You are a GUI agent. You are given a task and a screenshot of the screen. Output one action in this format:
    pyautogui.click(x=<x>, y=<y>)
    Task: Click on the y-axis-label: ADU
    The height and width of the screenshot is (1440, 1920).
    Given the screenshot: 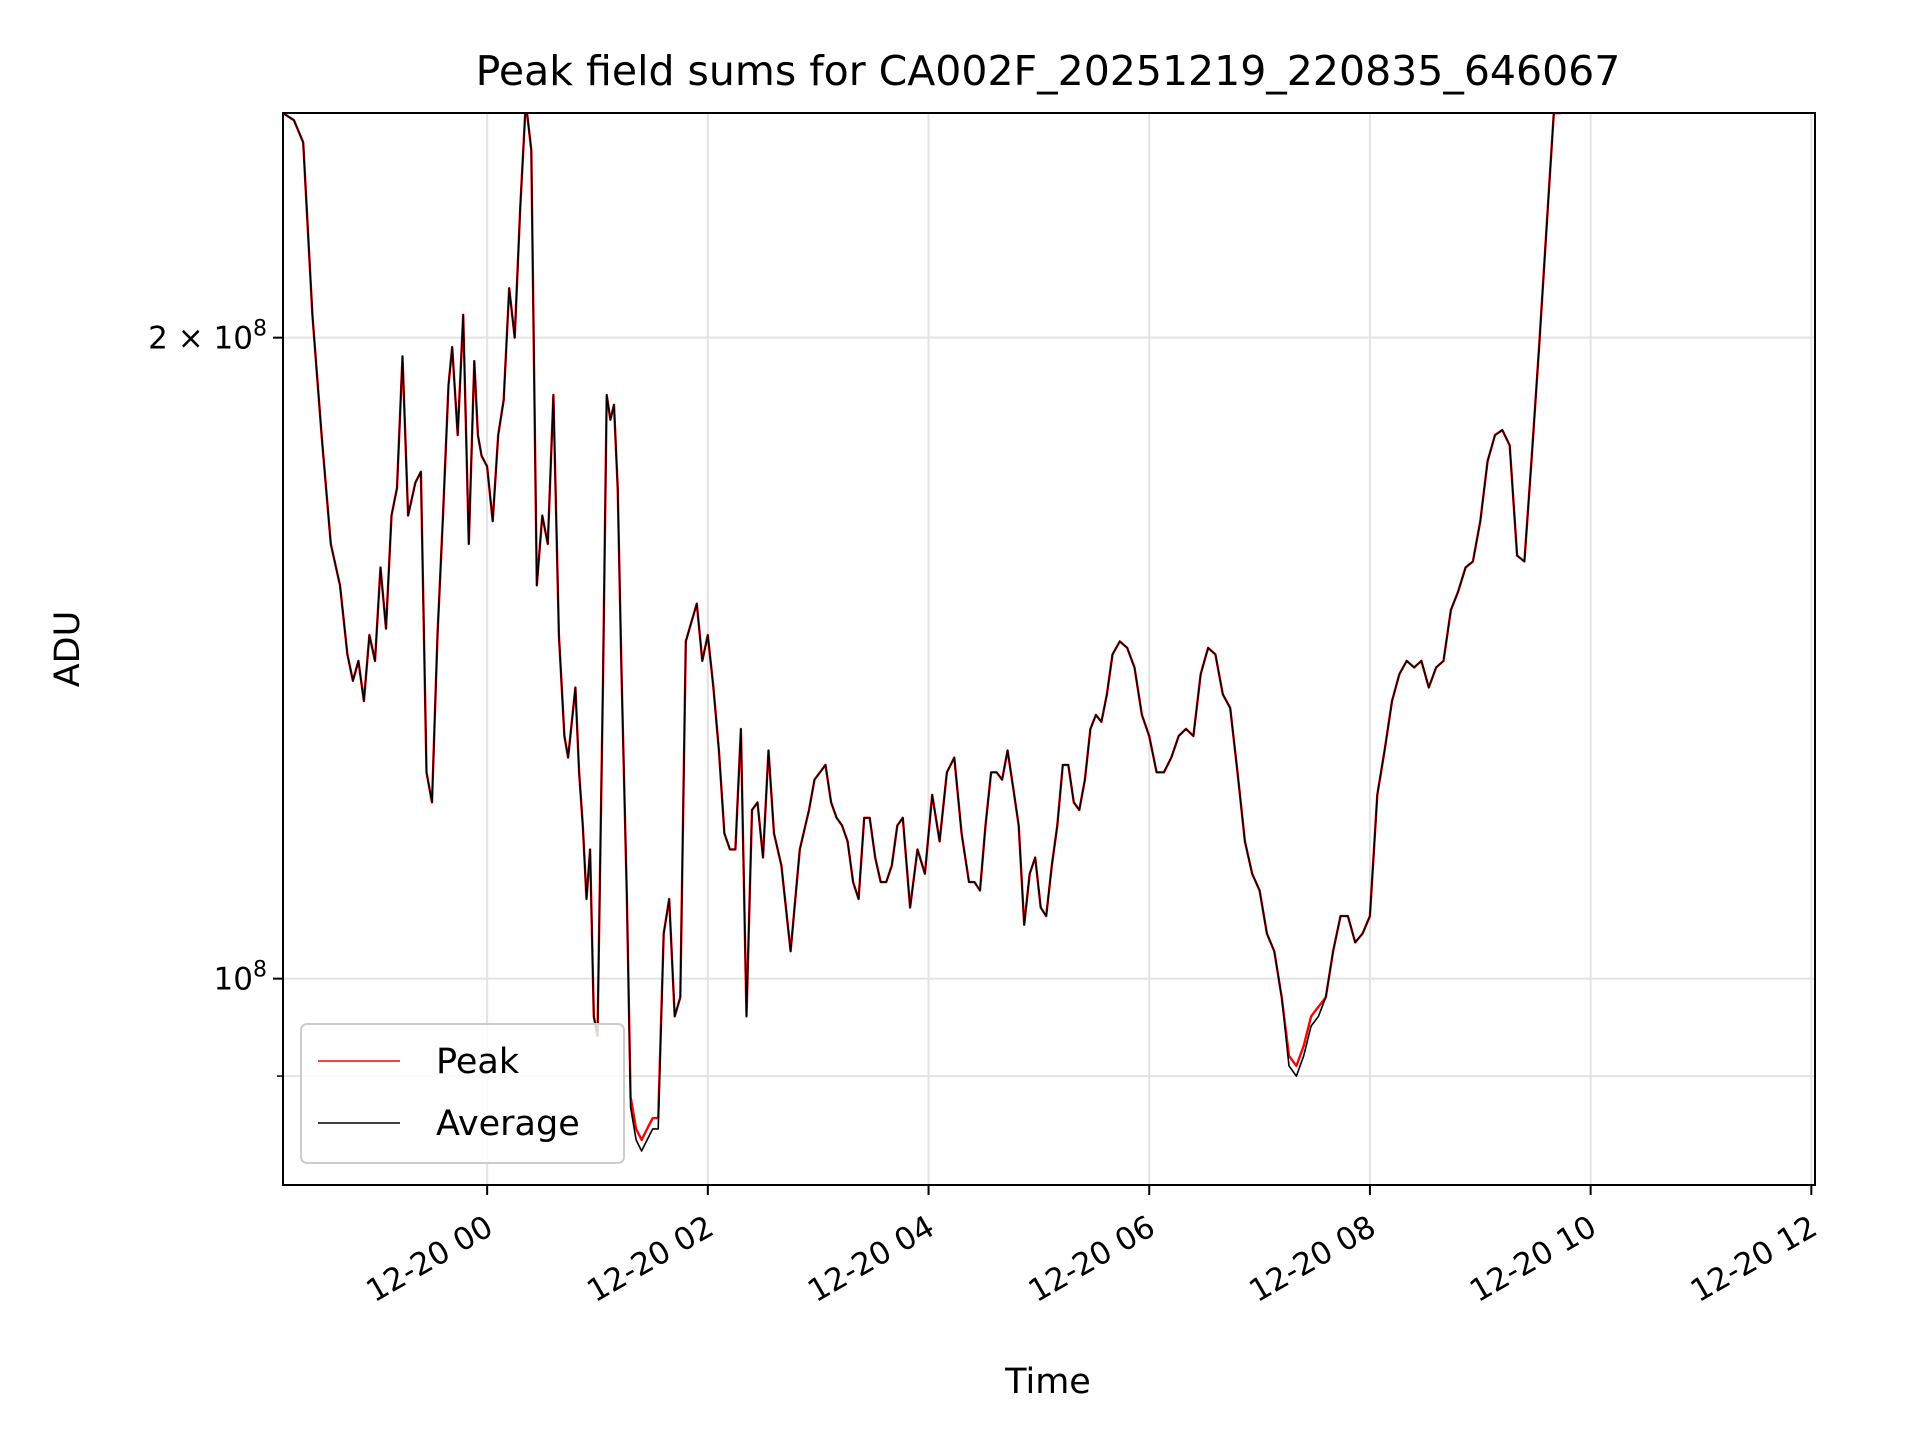 What is the action you would take?
    pyautogui.click(x=68, y=649)
    